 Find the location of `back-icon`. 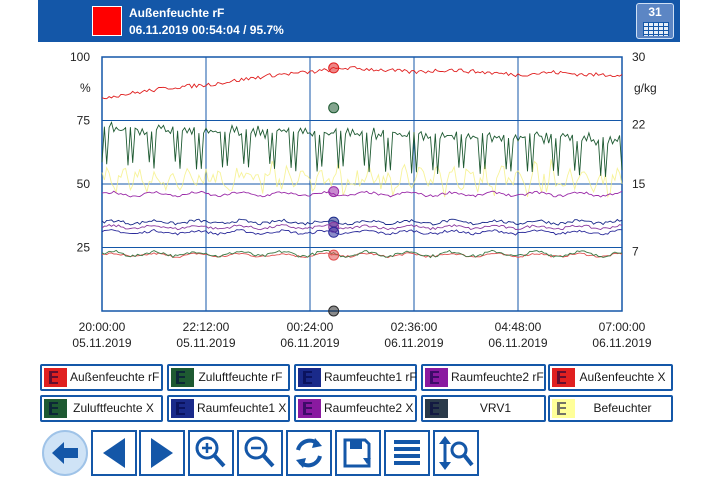

back-icon is located at coordinates (65, 453).